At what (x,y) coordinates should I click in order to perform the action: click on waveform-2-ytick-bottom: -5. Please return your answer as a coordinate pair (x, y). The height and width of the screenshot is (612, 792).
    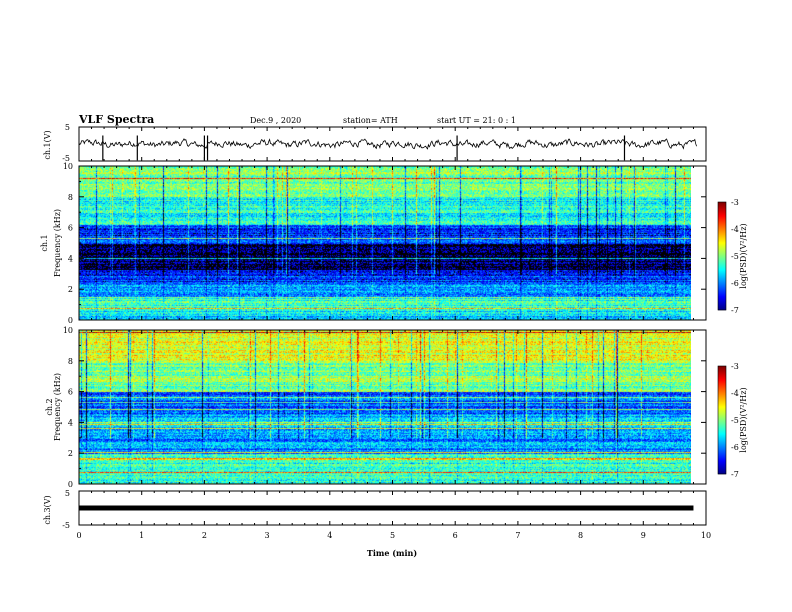
    Looking at the image, I should click on (66, 525).